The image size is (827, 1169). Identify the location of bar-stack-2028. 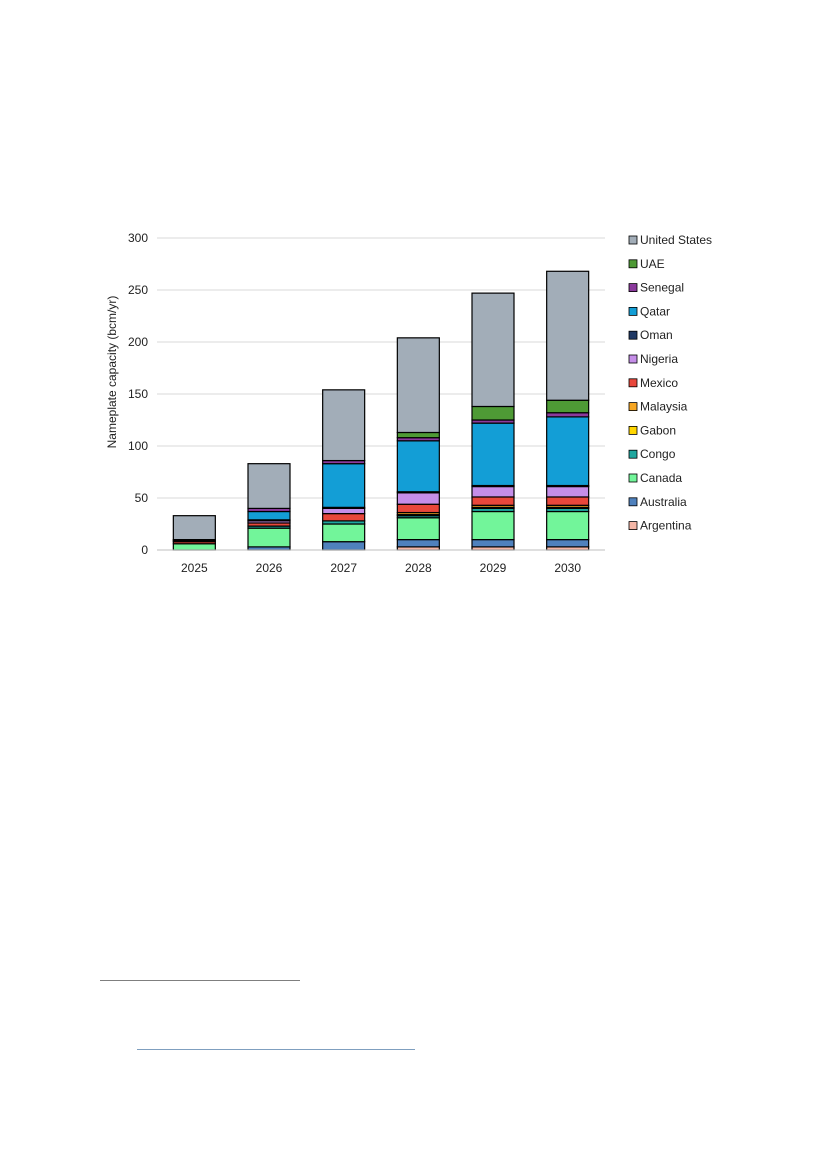
(418, 444).